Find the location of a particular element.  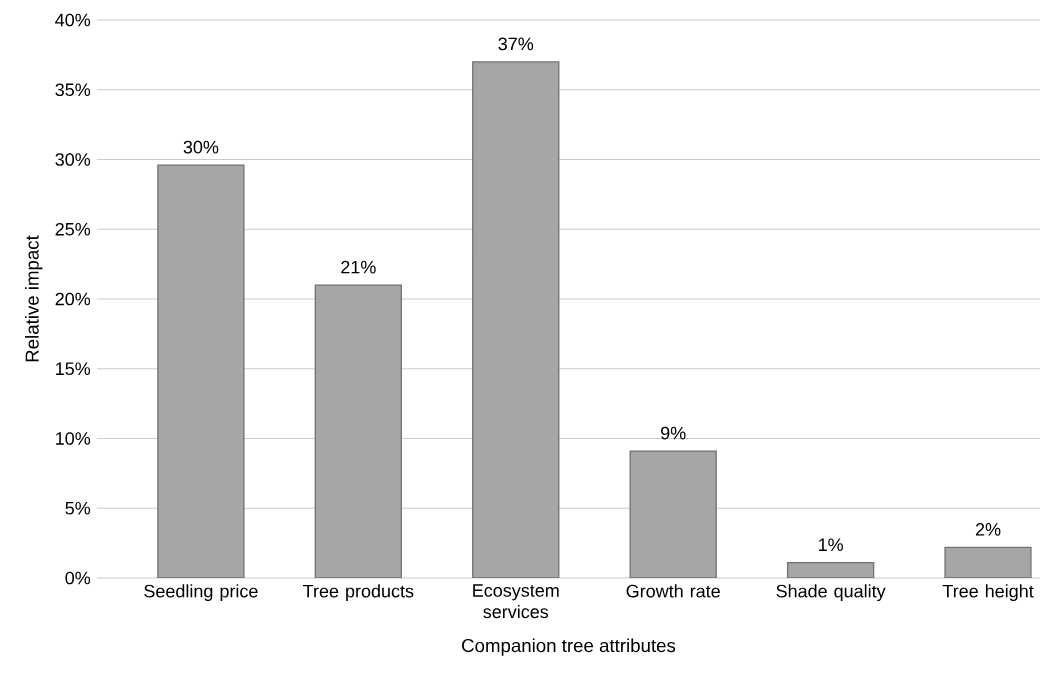

x-tick-label: Seedling price is located at coordinates (201, 593).